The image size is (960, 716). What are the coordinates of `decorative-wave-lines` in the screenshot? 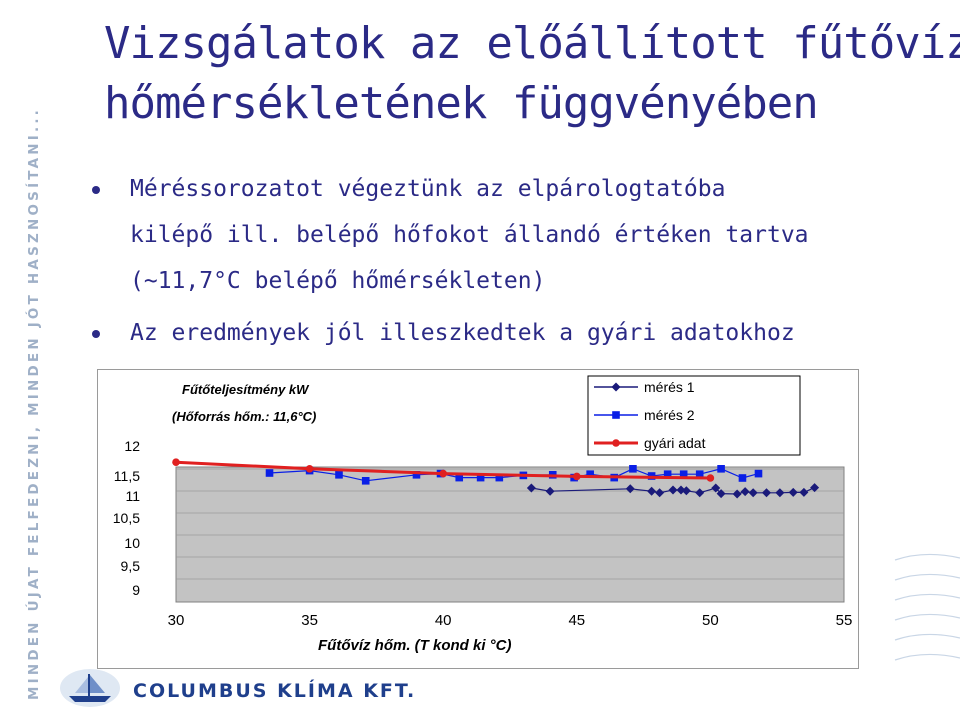 It's located at (927, 607).